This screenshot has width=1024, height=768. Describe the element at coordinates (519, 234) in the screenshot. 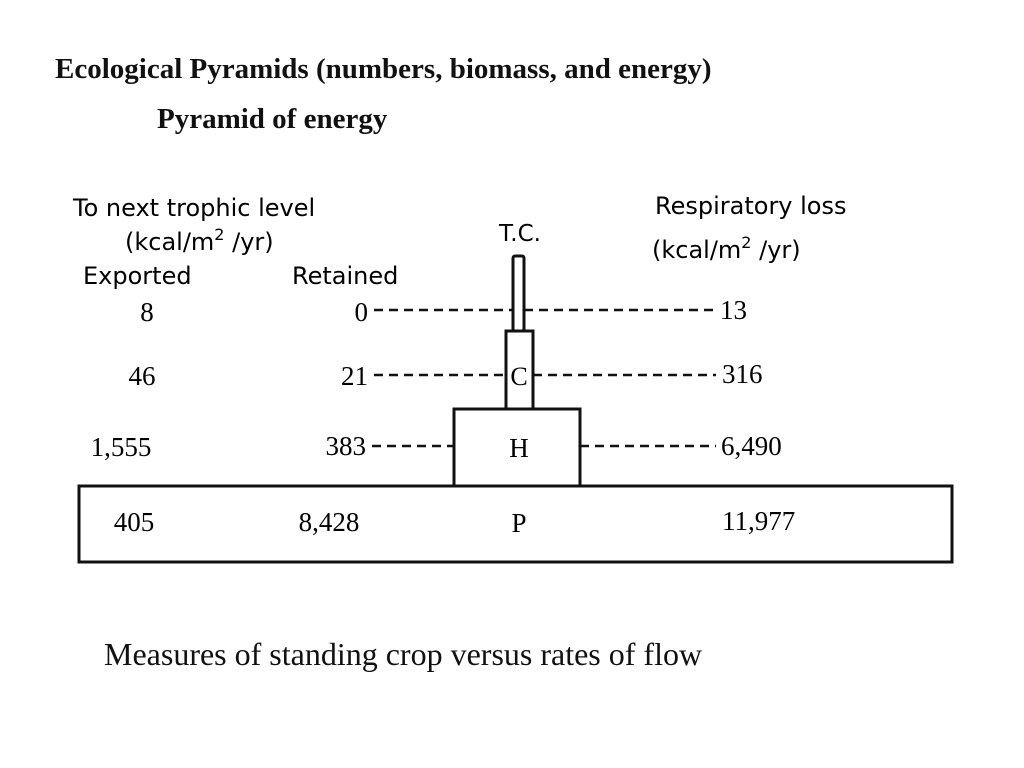

I see `top-carnivore-label: T.C.` at that location.